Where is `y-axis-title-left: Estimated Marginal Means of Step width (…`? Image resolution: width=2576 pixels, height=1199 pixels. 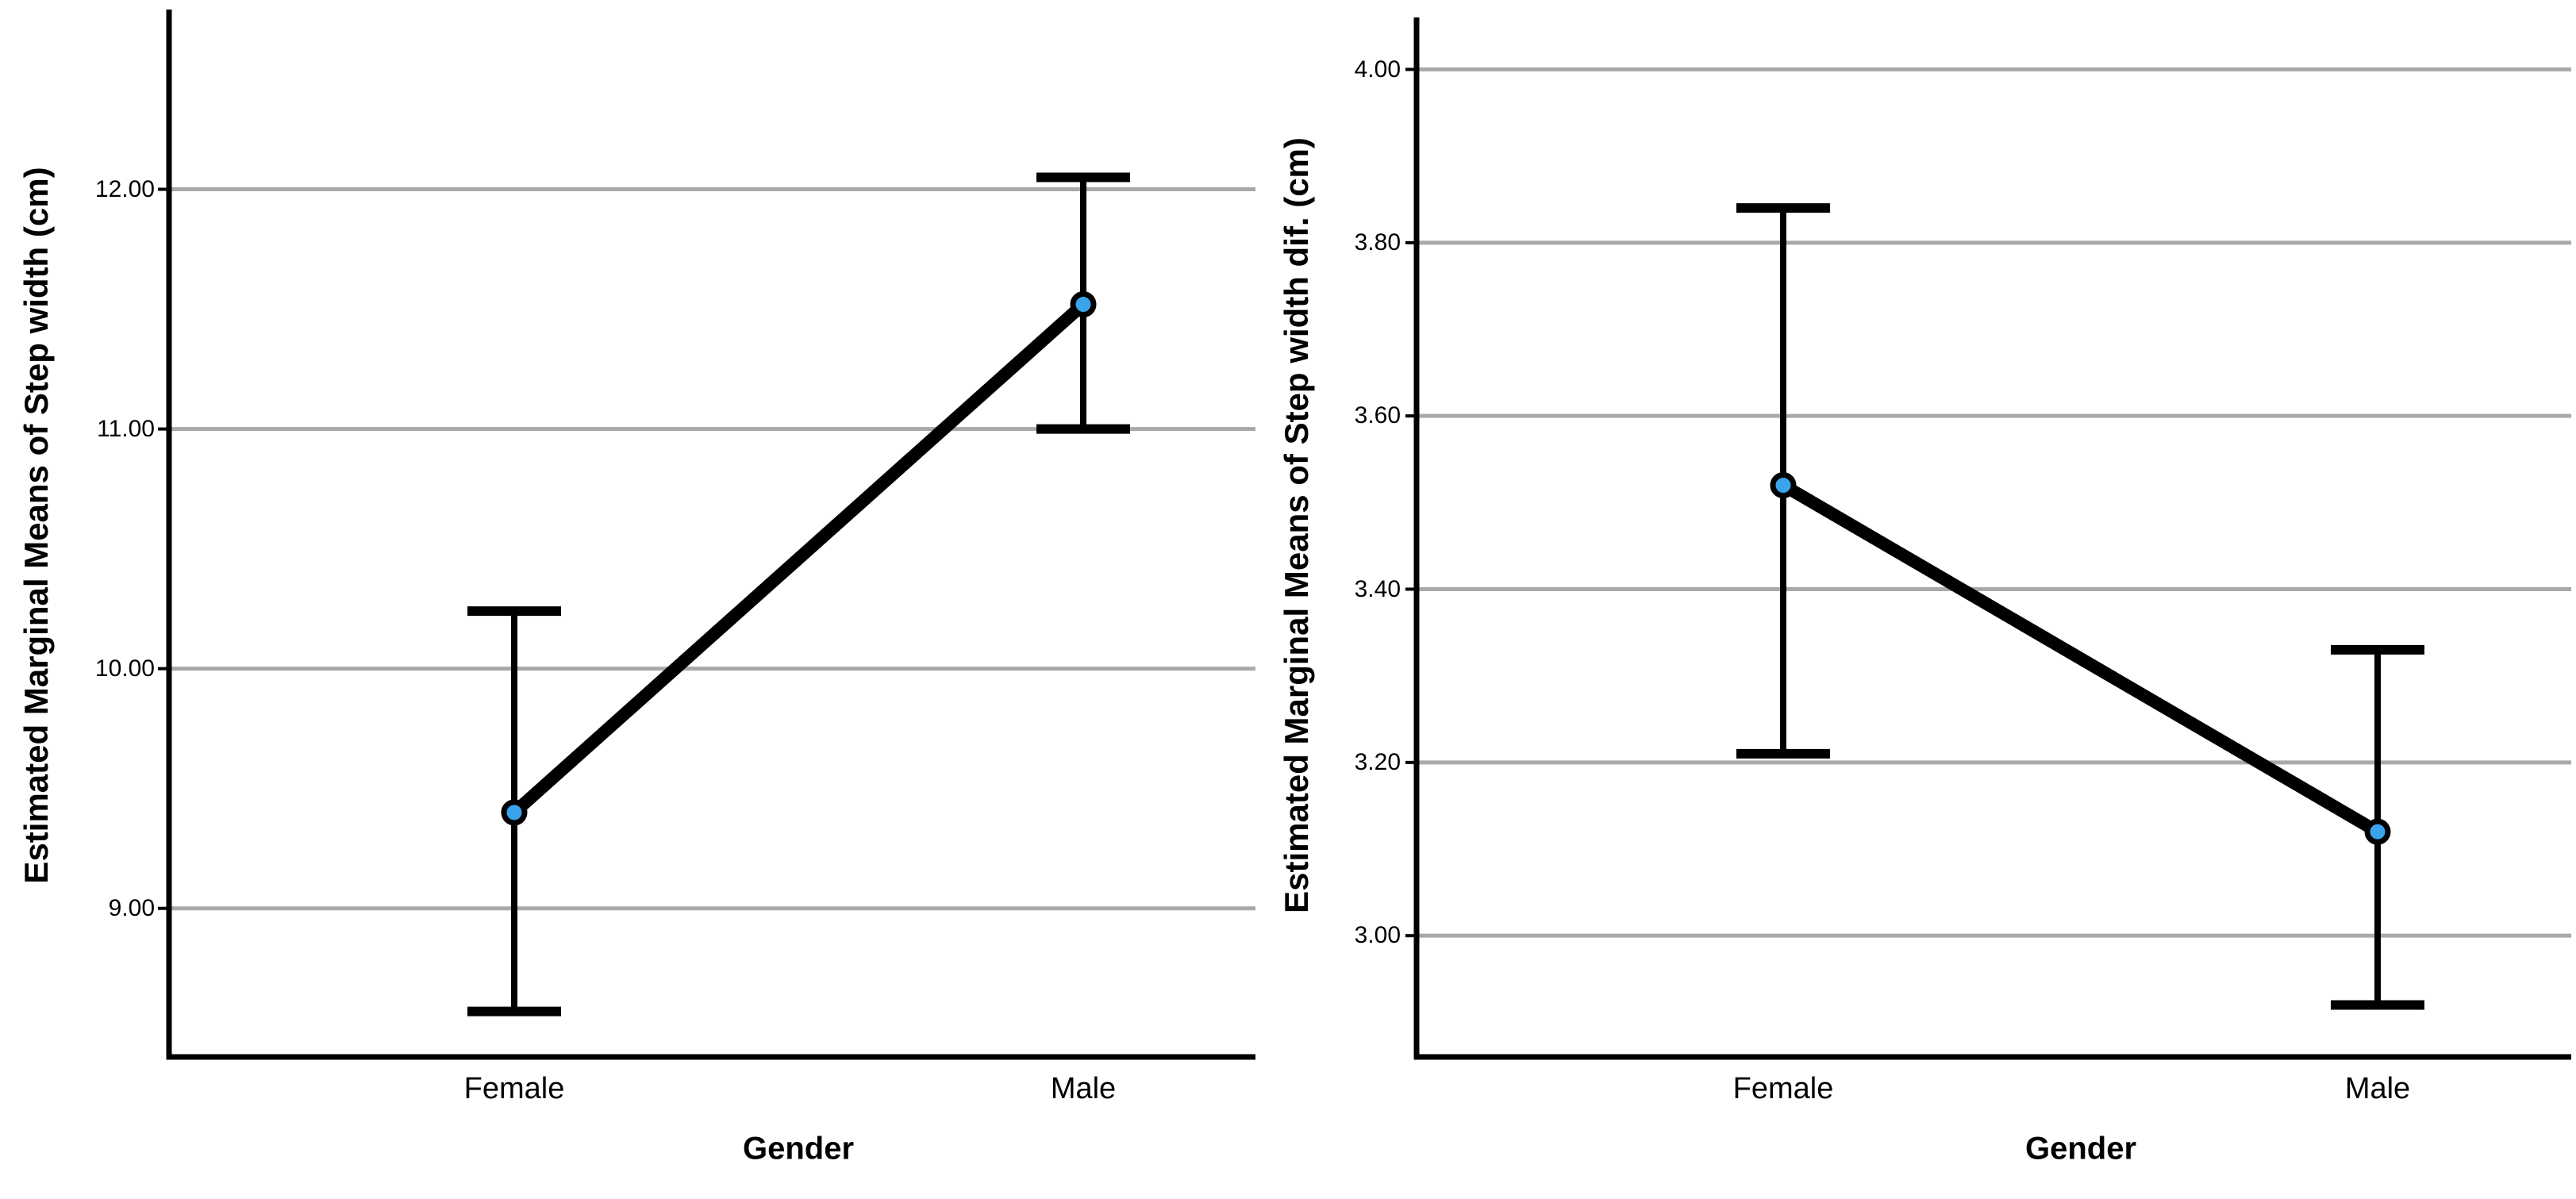 y-axis-title-left: Estimated Marginal Means of Step width (… is located at coordinates (36, 525).